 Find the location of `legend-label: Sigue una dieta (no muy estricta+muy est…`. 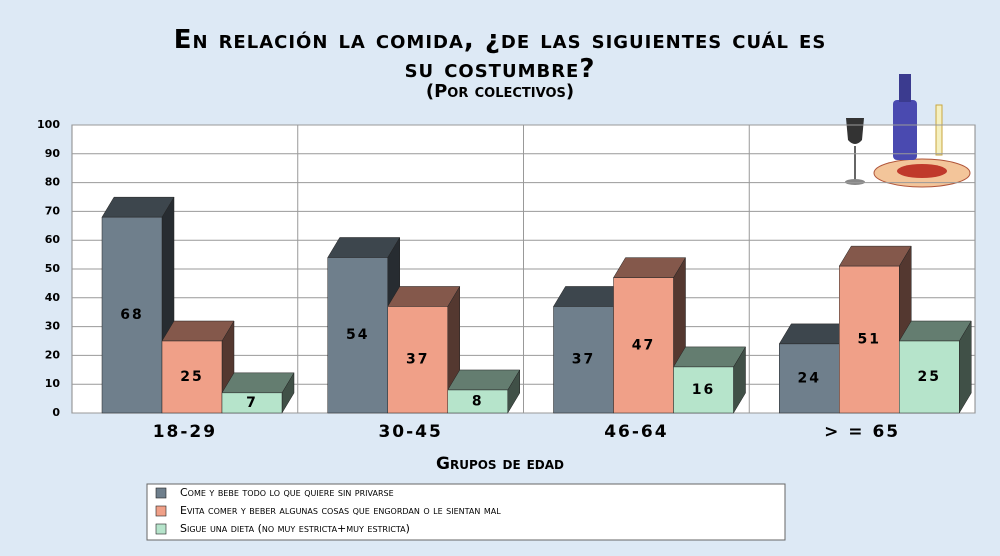

legend-label: Sigue una dieta (no muy estricta+muy est… is located at coordinates (295, 528).